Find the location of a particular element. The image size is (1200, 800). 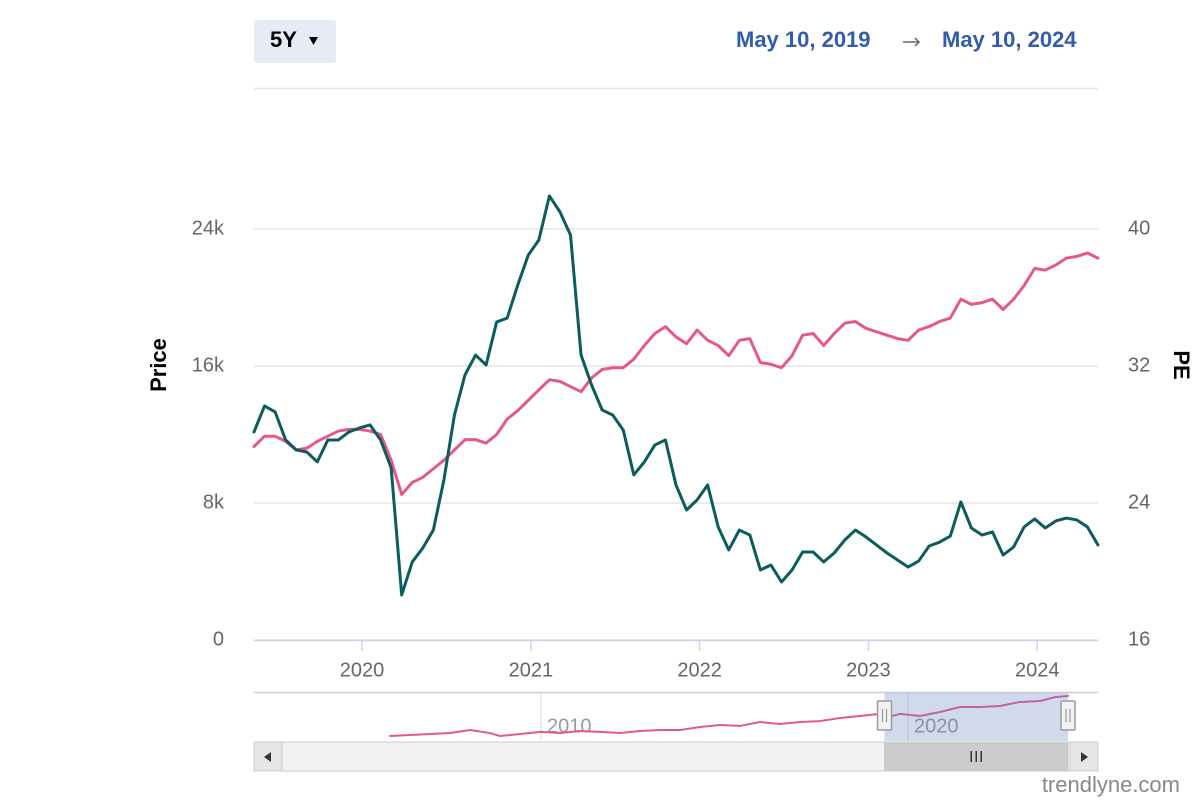

x-tick-label: 2020 is located at coordinates (362, 670).